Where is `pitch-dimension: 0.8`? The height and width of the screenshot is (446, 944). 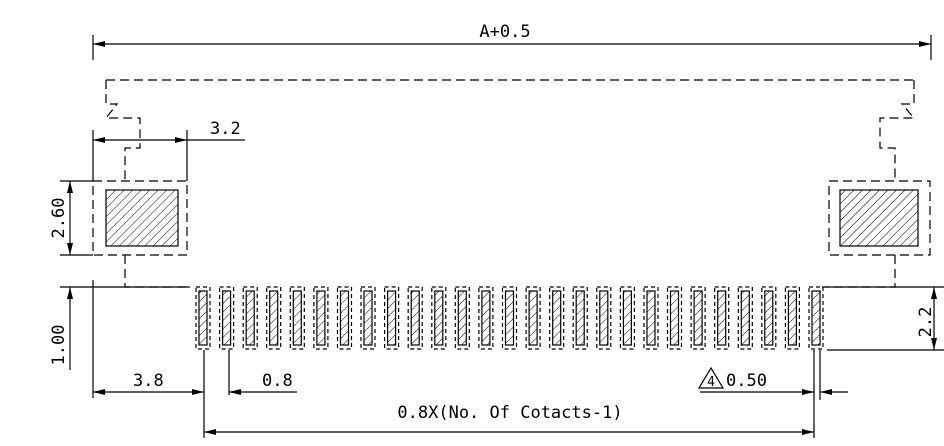
pitch-dimension: 0.8 is located at coordinates (263, 383).